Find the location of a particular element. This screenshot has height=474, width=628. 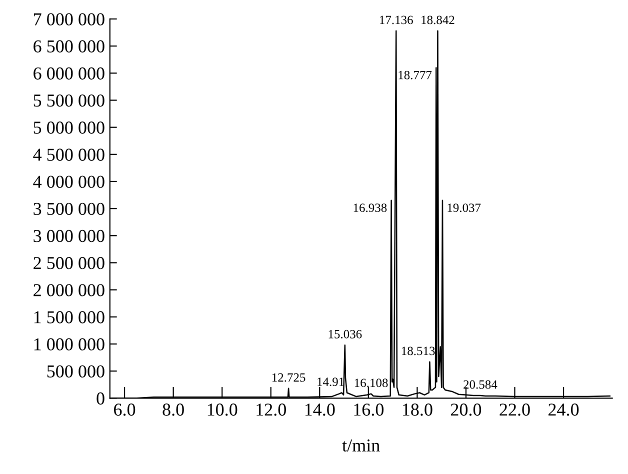

y-tick-label: 5 500 000 is located at coordinates (69, 100).